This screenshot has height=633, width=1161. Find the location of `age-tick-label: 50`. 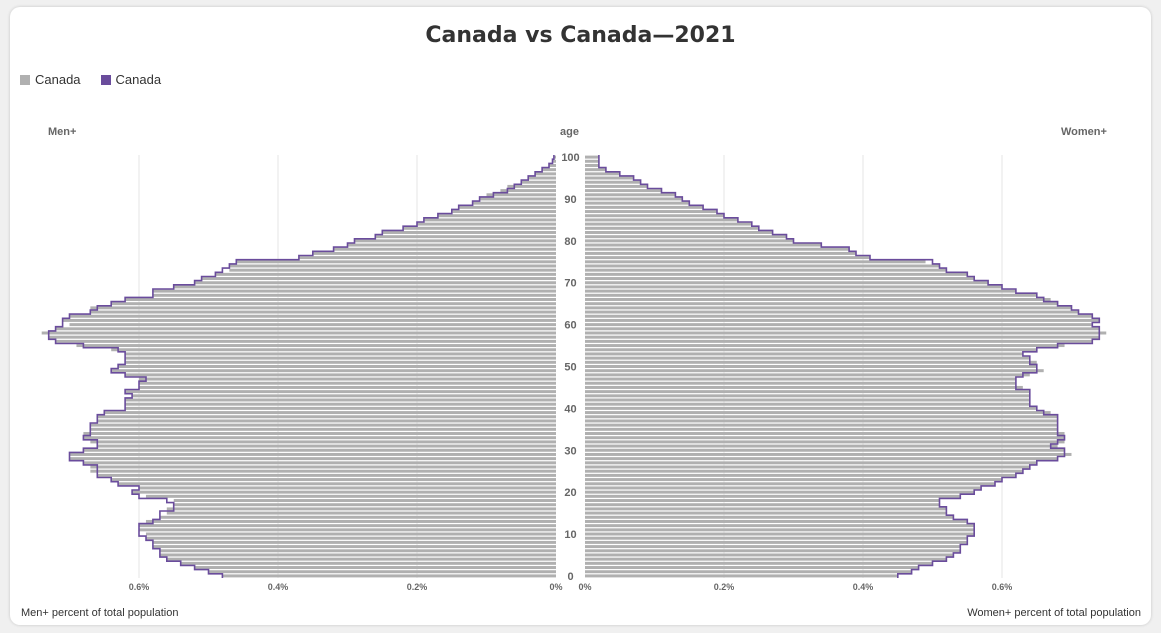

age-tick-label: 50 is located at coordinates (570, 368).